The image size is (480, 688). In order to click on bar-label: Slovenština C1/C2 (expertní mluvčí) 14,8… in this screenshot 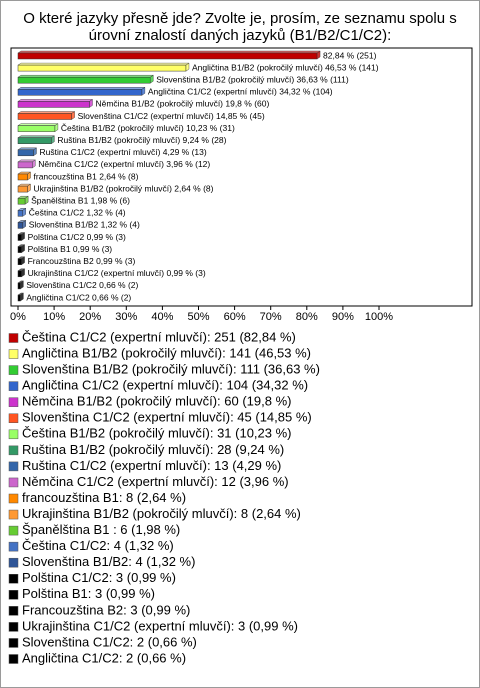, I will do `click(171, 116)`.